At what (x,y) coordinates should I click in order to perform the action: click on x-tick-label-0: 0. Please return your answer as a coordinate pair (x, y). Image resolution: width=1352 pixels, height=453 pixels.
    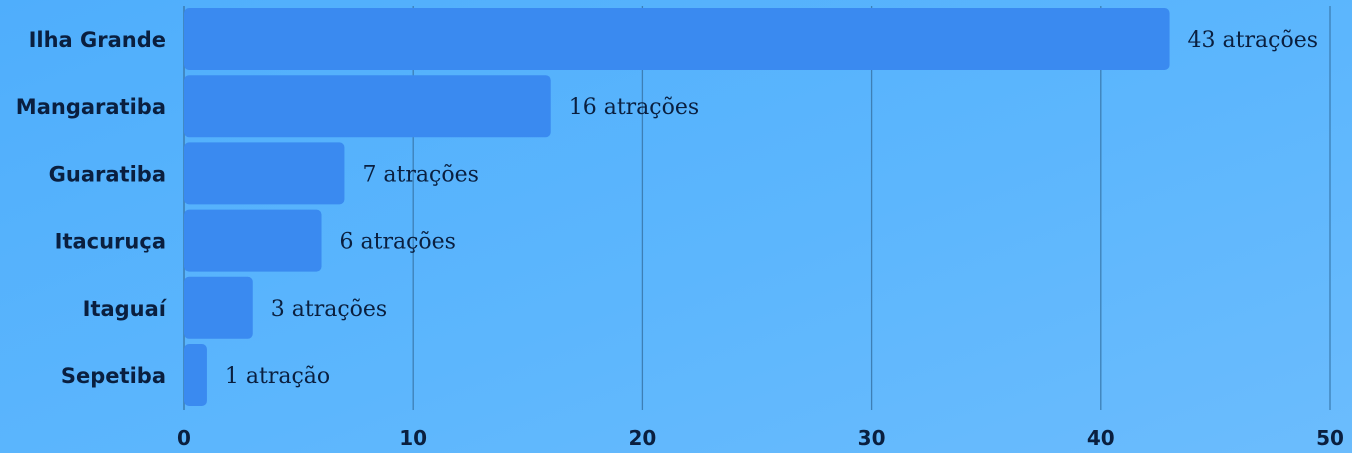
    Looking at the image, I should click on (184, 438).